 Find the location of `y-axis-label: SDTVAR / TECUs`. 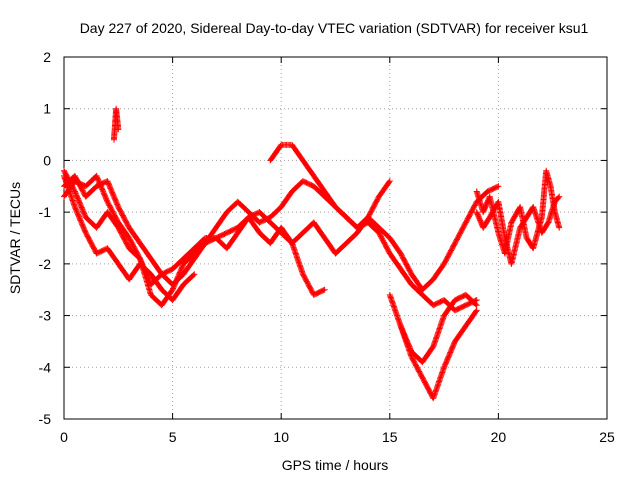

y-axis-label: SDTVAR / TECUs is located at coordinates (15, 238).